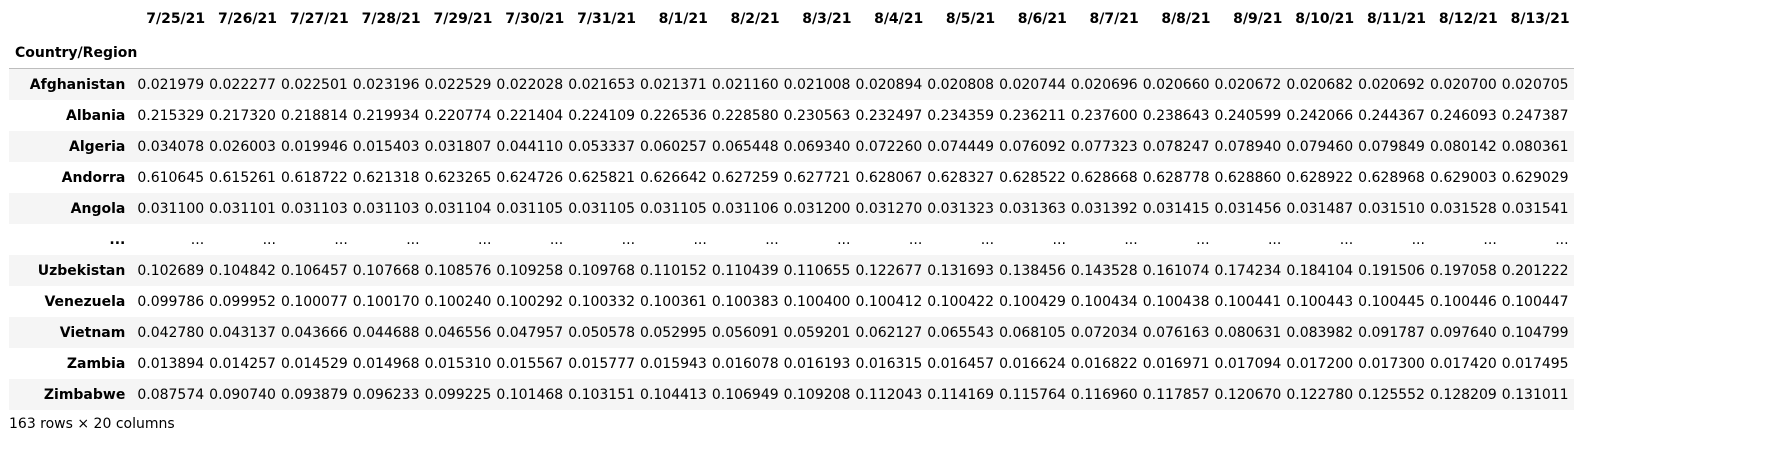  I want to click on table-cell: 0.106457, so click(314, 270).